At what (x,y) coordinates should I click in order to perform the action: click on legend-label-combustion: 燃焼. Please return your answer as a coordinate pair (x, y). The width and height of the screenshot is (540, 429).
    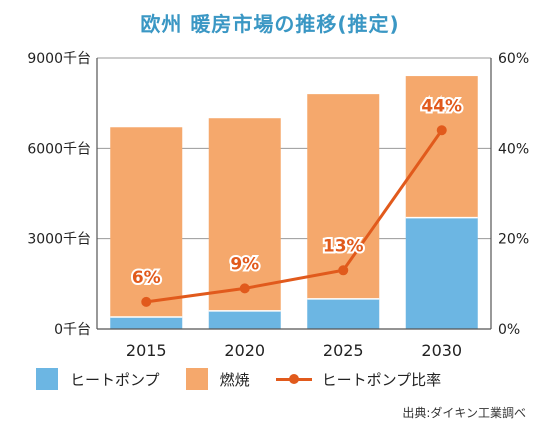
    Looking at the image, I should click on (234, 379).